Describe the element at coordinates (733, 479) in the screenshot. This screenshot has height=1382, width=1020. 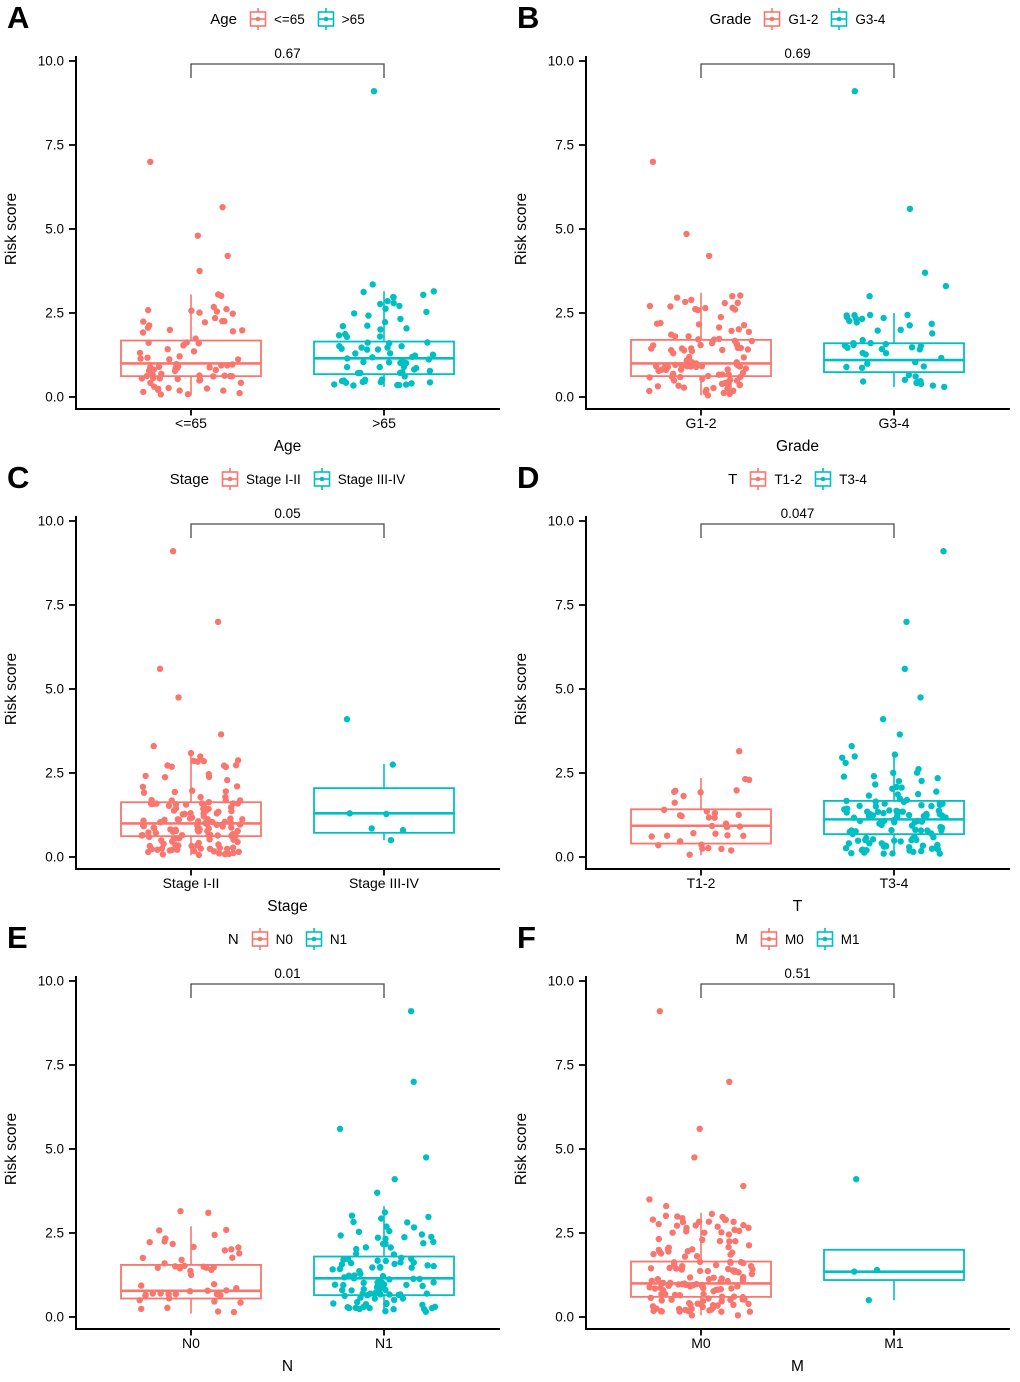
I see `legend-title: T` at that location.